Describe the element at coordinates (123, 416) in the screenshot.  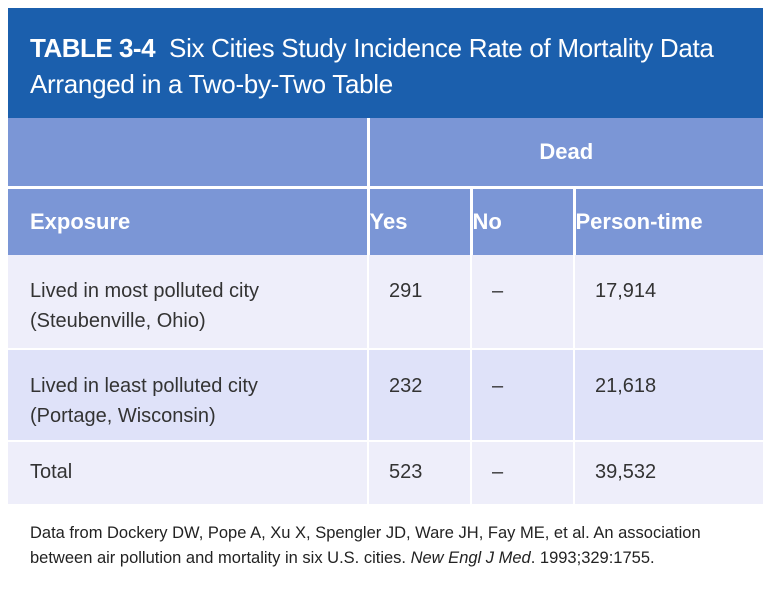
I see `exposure-line: (Portage, Wisconsin)` at that location.